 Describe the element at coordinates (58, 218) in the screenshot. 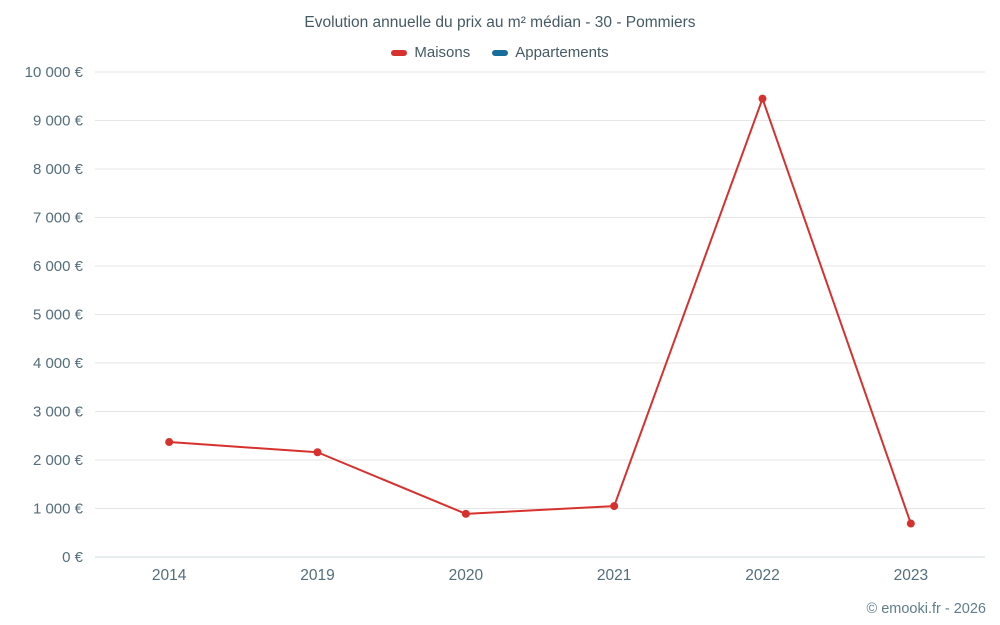

I see `svg-text: 7 000 €` at that location.